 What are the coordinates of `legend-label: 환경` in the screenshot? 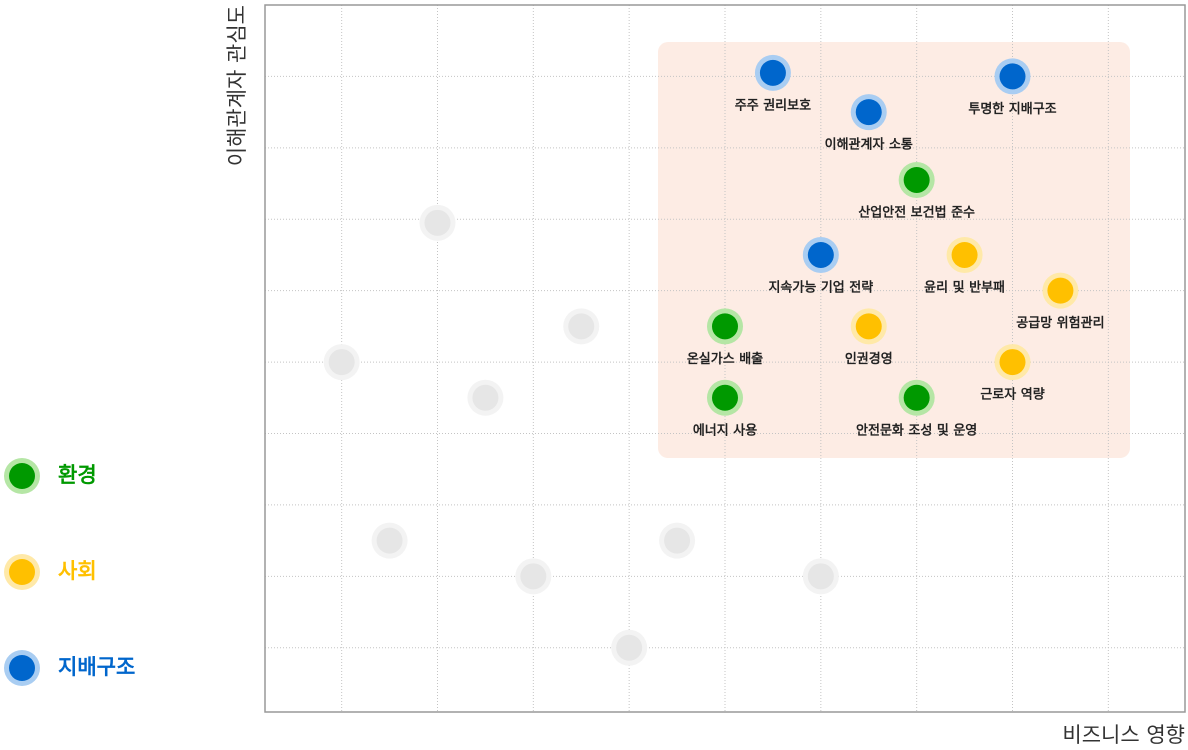 It's located at (77, 475).